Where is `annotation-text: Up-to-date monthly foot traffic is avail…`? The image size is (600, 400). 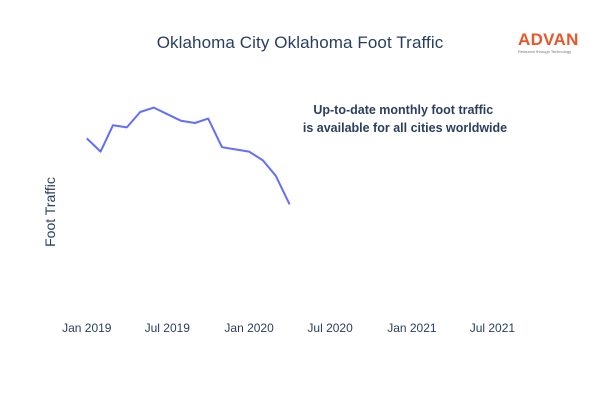 annotation-text: Up-to-date monthly foot traffic is avail… is located at coordinates (405, 119).